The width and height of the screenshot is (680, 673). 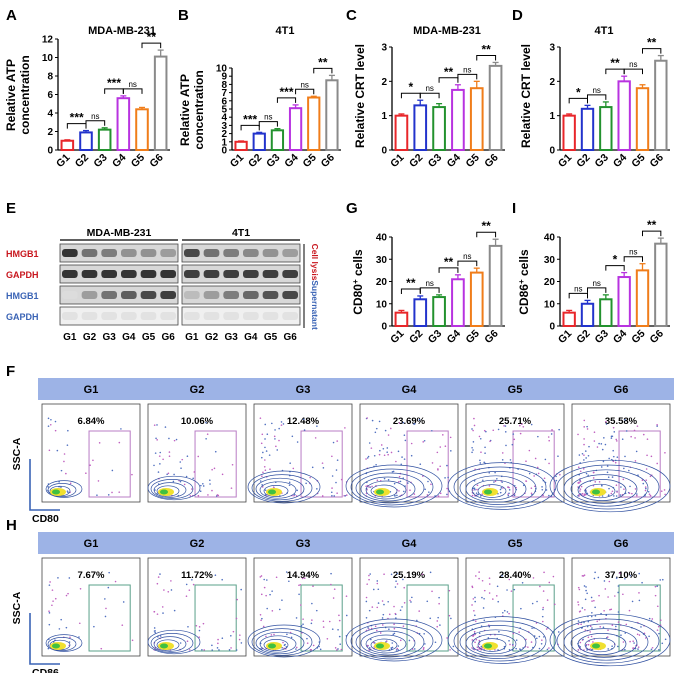 I want to click on flow-group-label: G5, so click(x=515, y=390).